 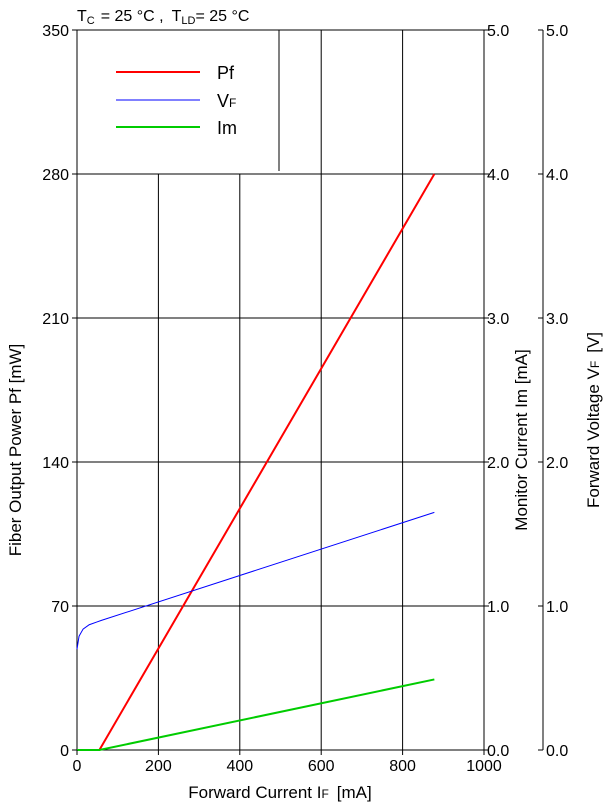 I want to click on legend-label-pf: Pf, so click(x=226, y=73).